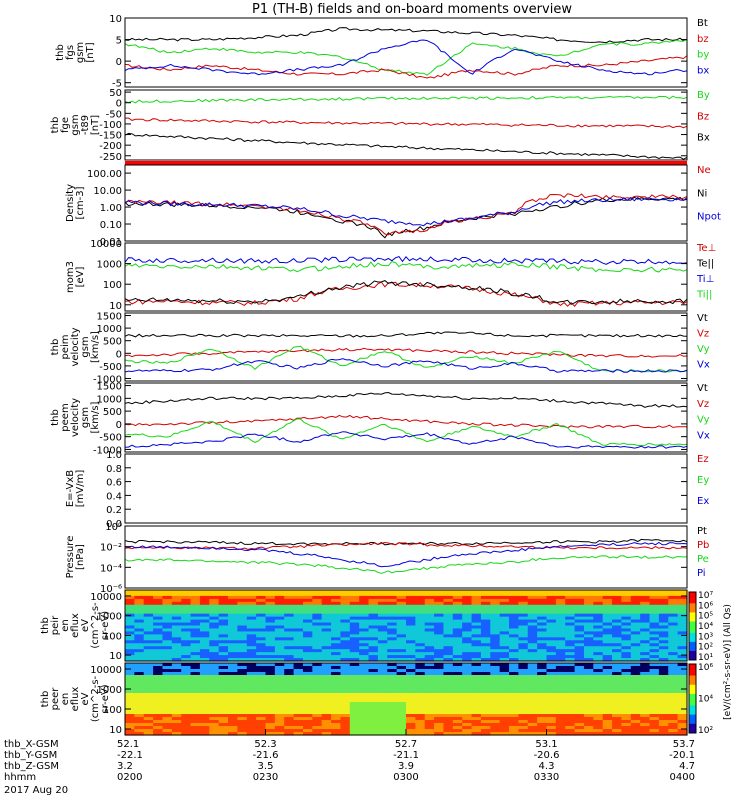  I want to click on y-axis-label: peim, so click(65, 346).